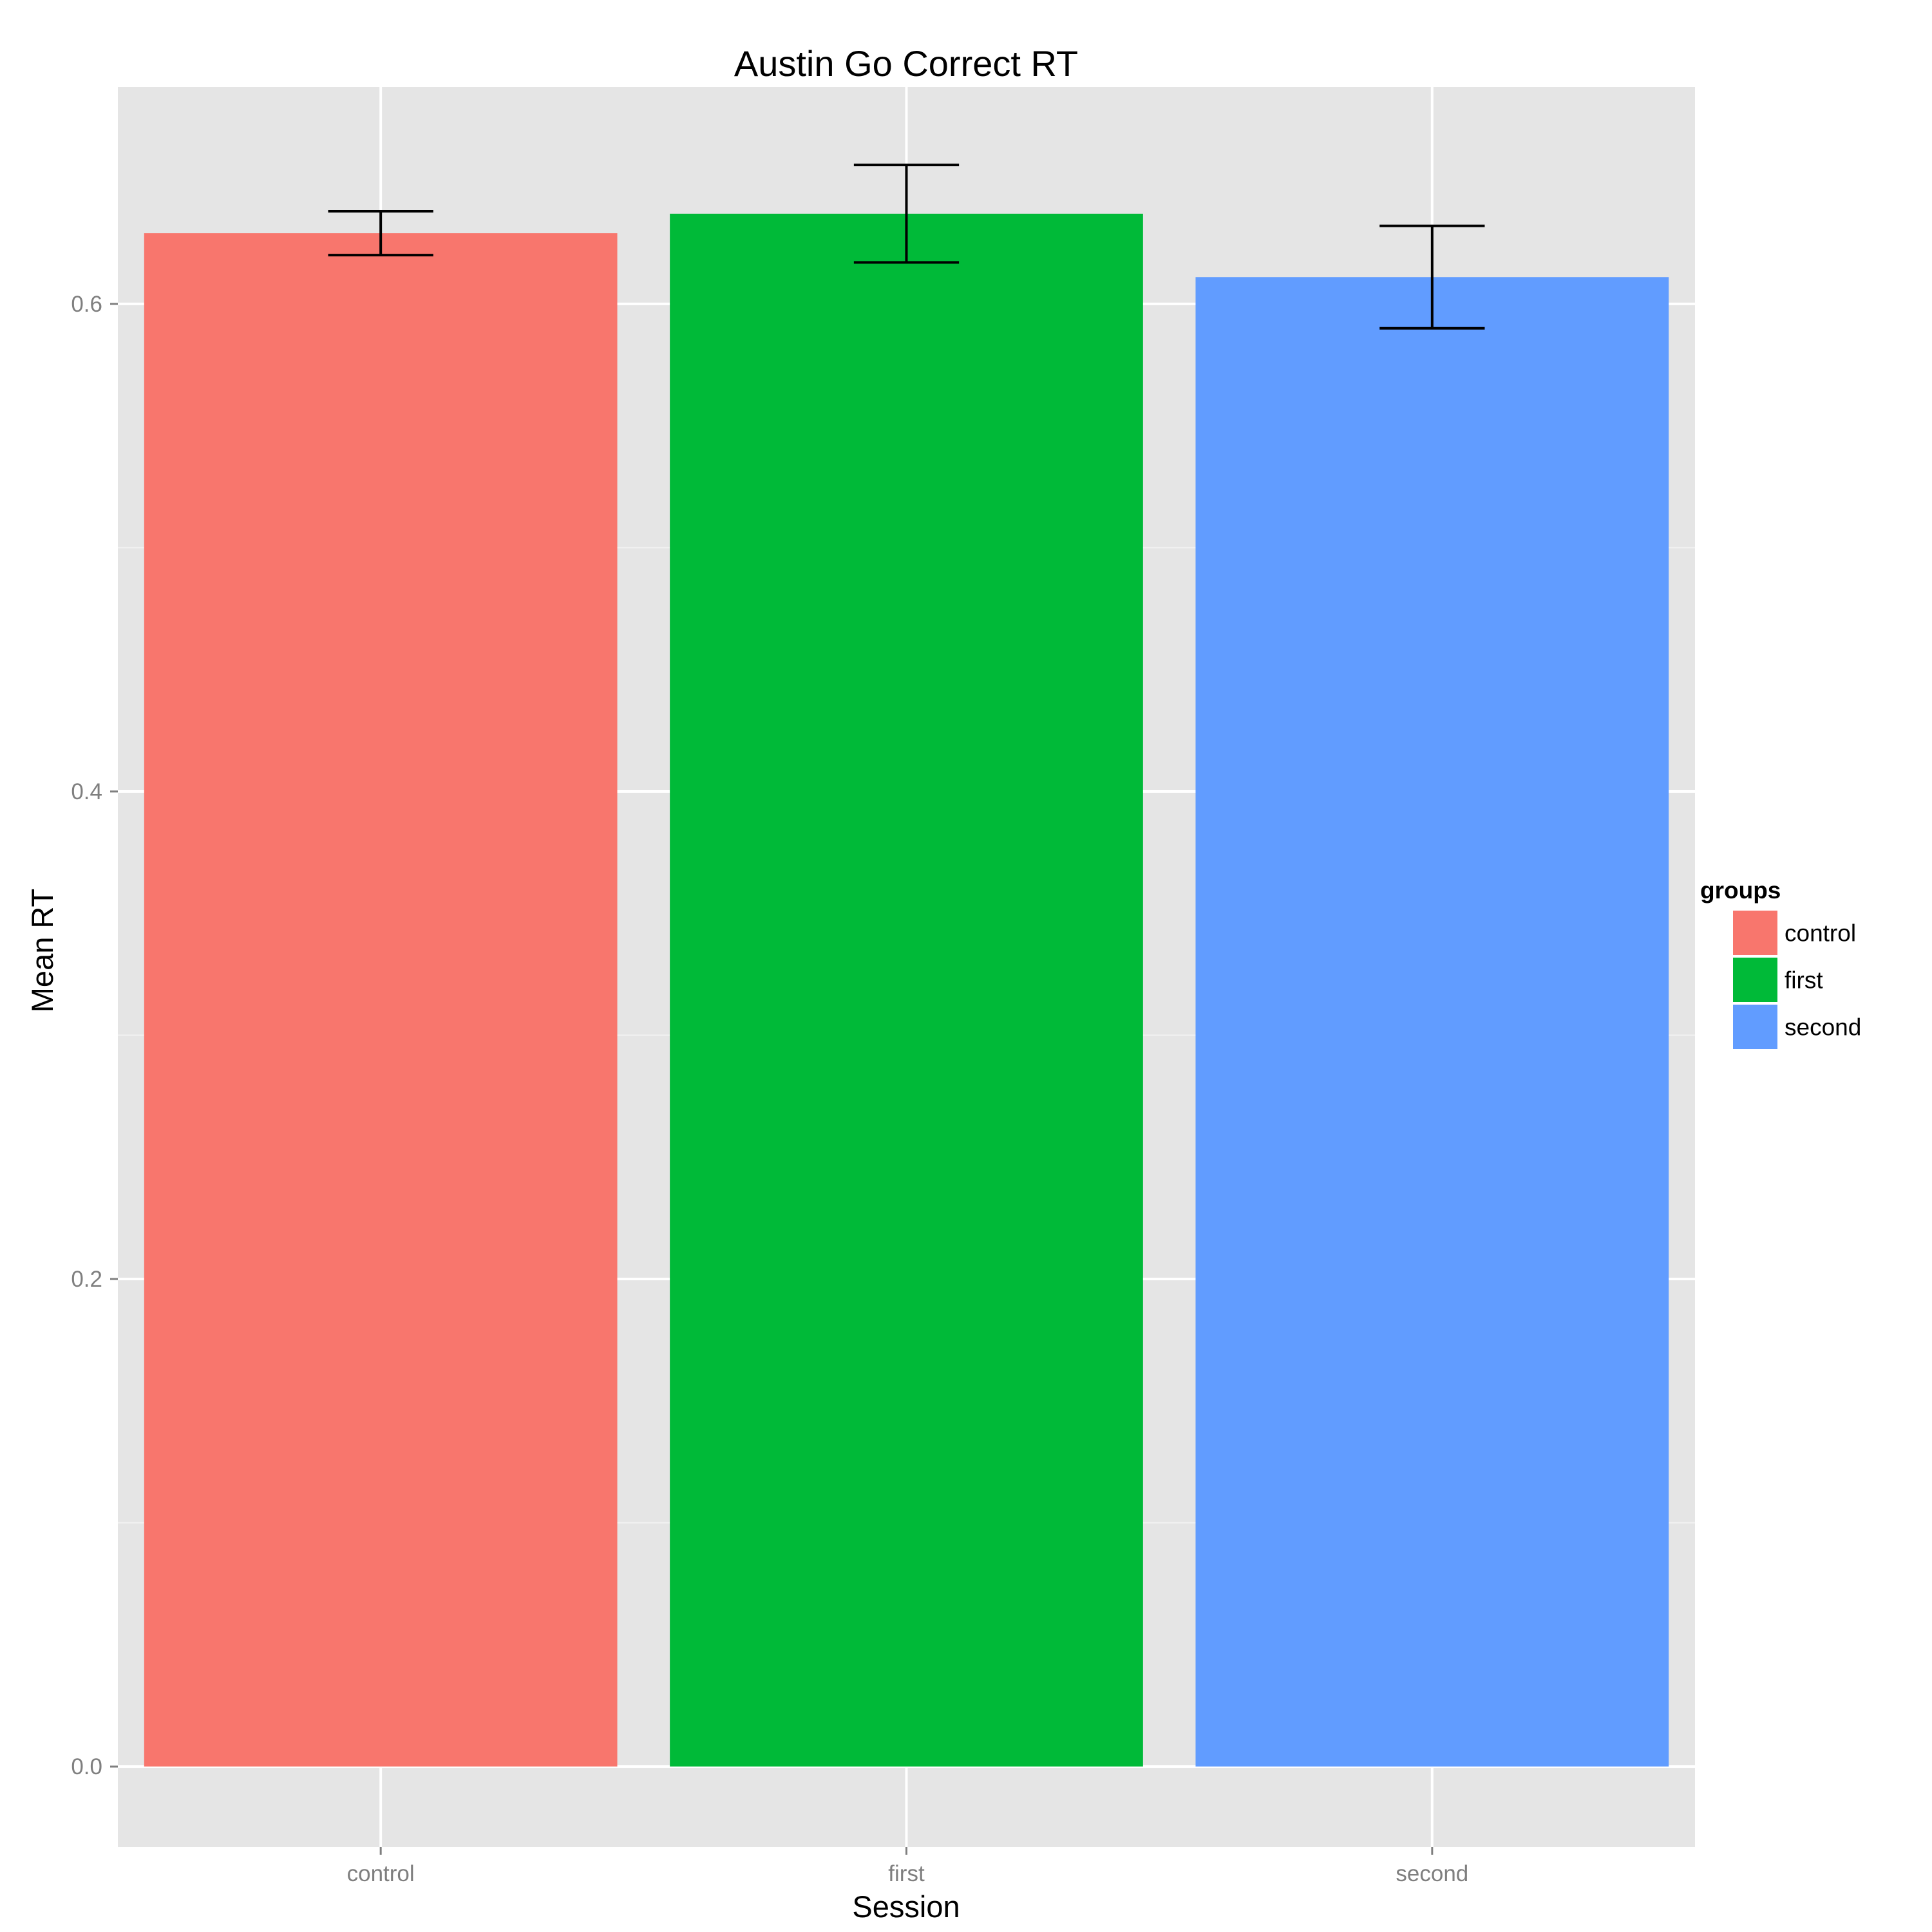 The image size is (1932, 1932). Describe the element at coordinates (1781, 964) in the screenshot. I see `legend: groups control first second` at that location.